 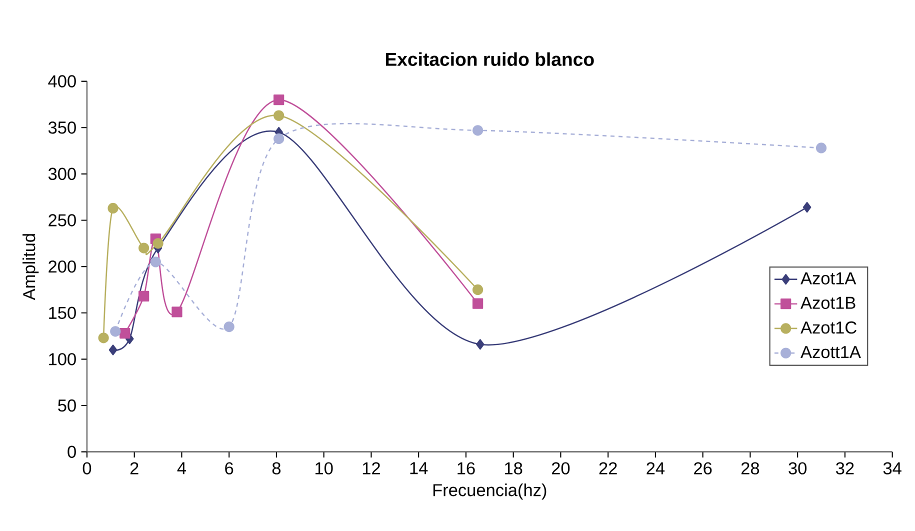 What do you see at coordinates (30, 267) in the screenshot?
I see `y-axis-title: Amplitud` at bounding box center [30, 267].